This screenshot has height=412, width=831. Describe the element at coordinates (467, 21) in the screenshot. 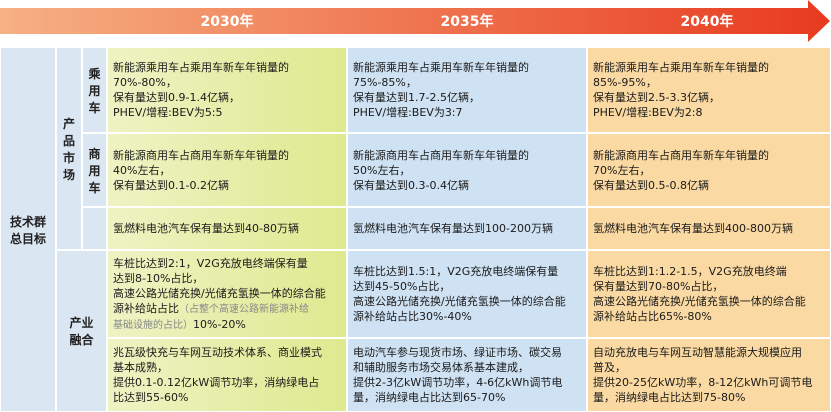

I see `year-label: 2035年` at that location.